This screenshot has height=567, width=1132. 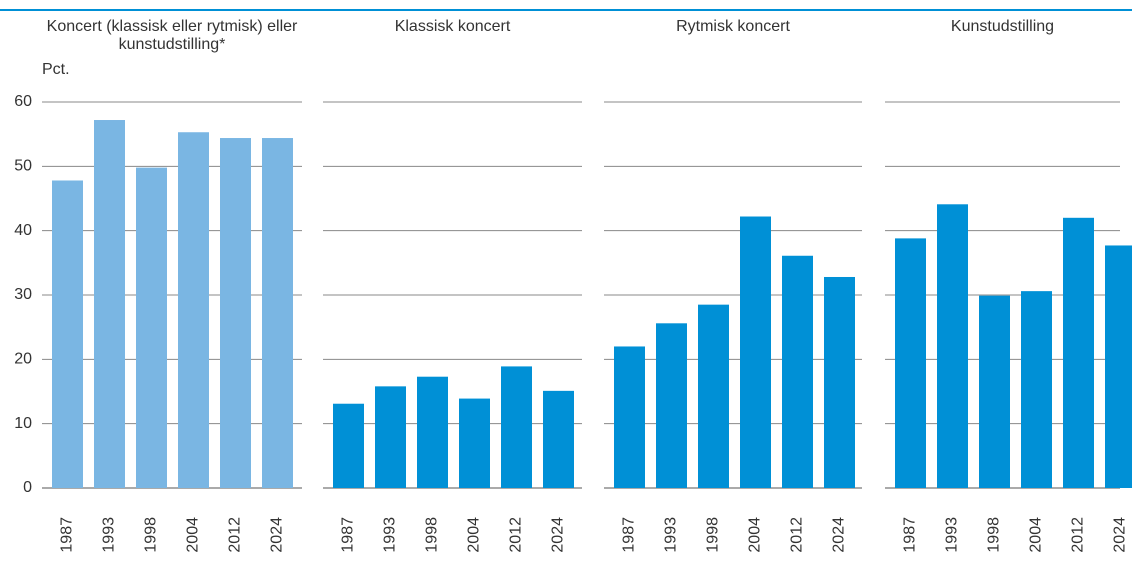 What do you see at coordinates (733, 26) in the screenshot?
I see `panel-title: Rytmisk koncert` at bounding box center [733, 26].